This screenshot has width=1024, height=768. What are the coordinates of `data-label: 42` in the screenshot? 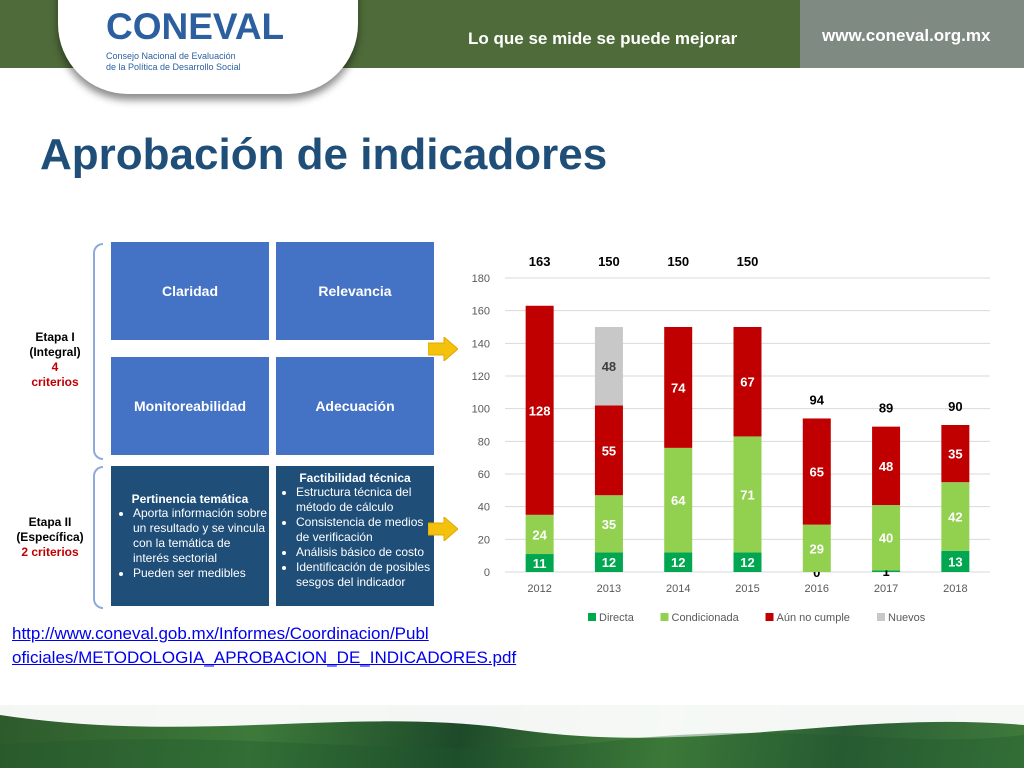 It's located at (955, 516).